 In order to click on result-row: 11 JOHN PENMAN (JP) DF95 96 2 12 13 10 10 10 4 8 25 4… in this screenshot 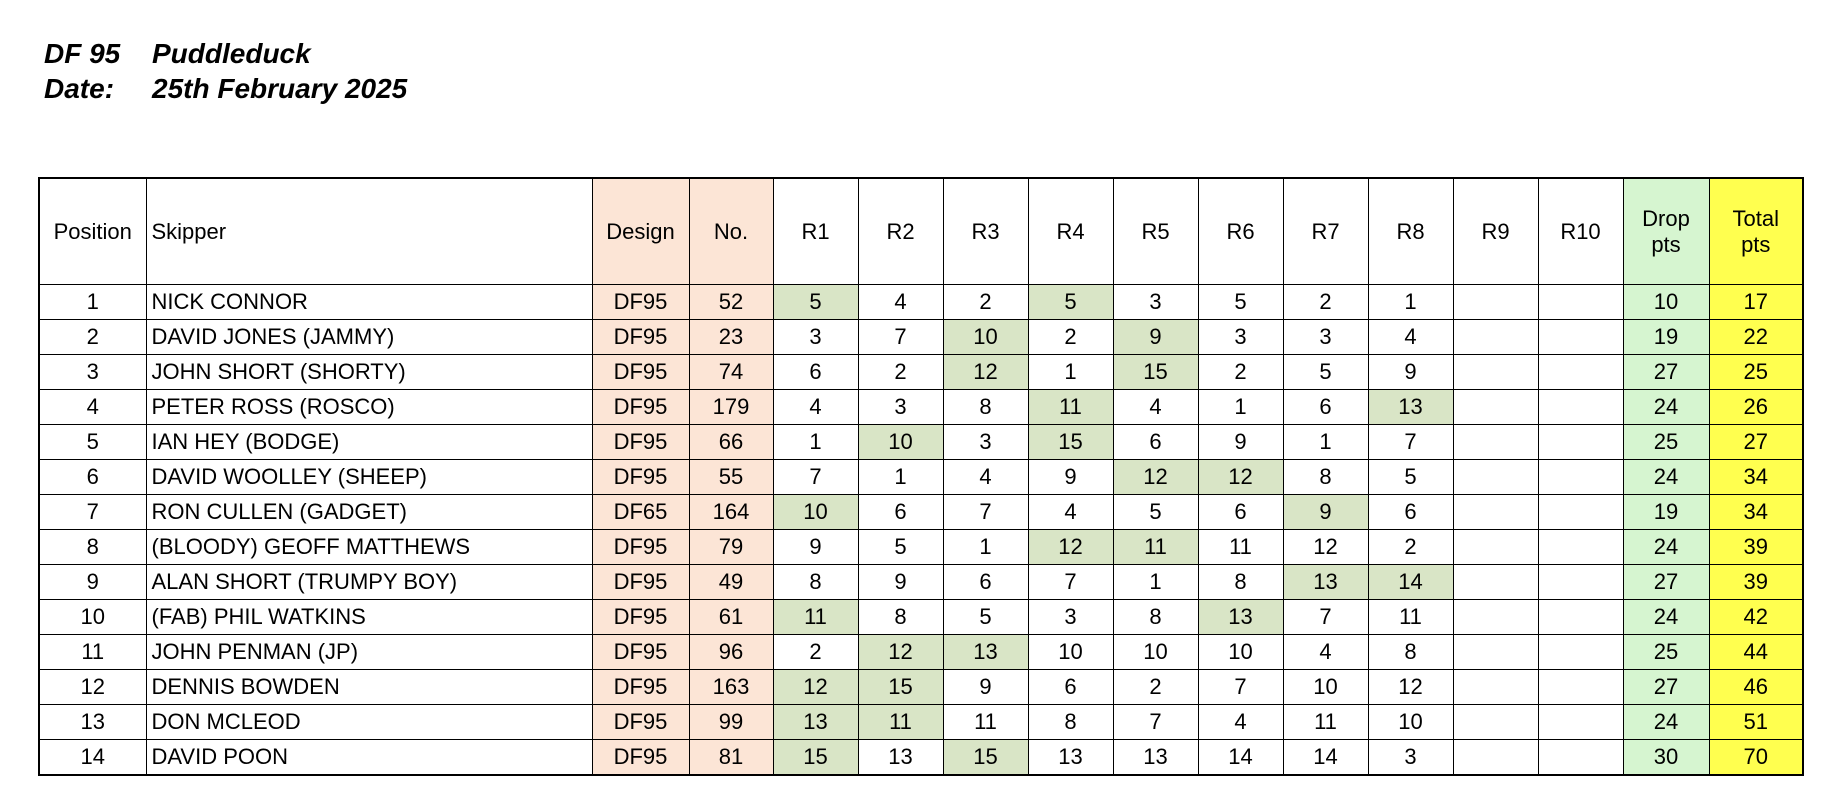, I will do `click(921, 652)`.